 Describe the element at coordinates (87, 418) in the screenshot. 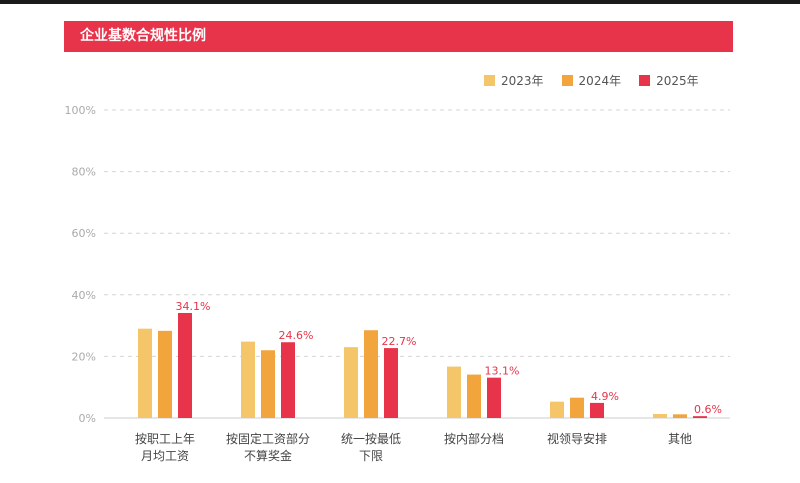

I see `y-tick-label: 0%` at that location.